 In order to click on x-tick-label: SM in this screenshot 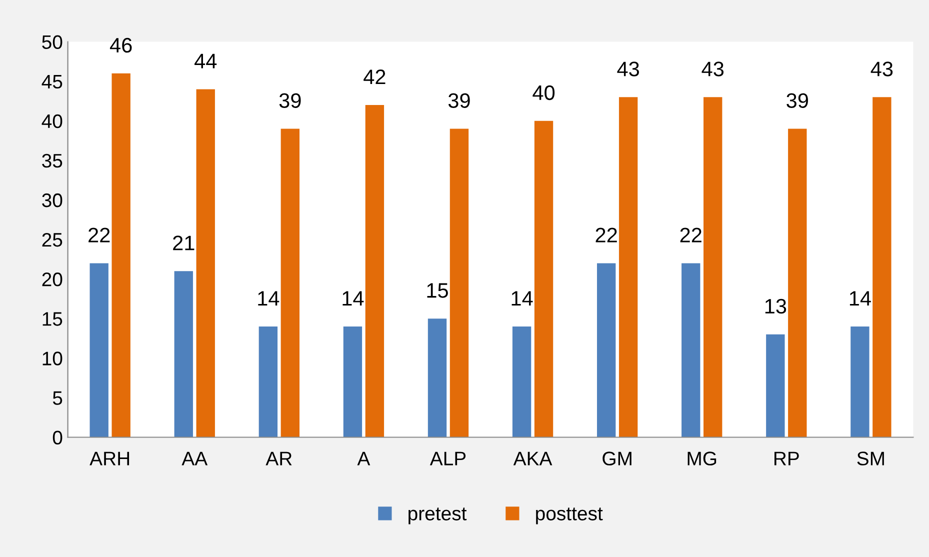, I will do `click(870, 459)`.